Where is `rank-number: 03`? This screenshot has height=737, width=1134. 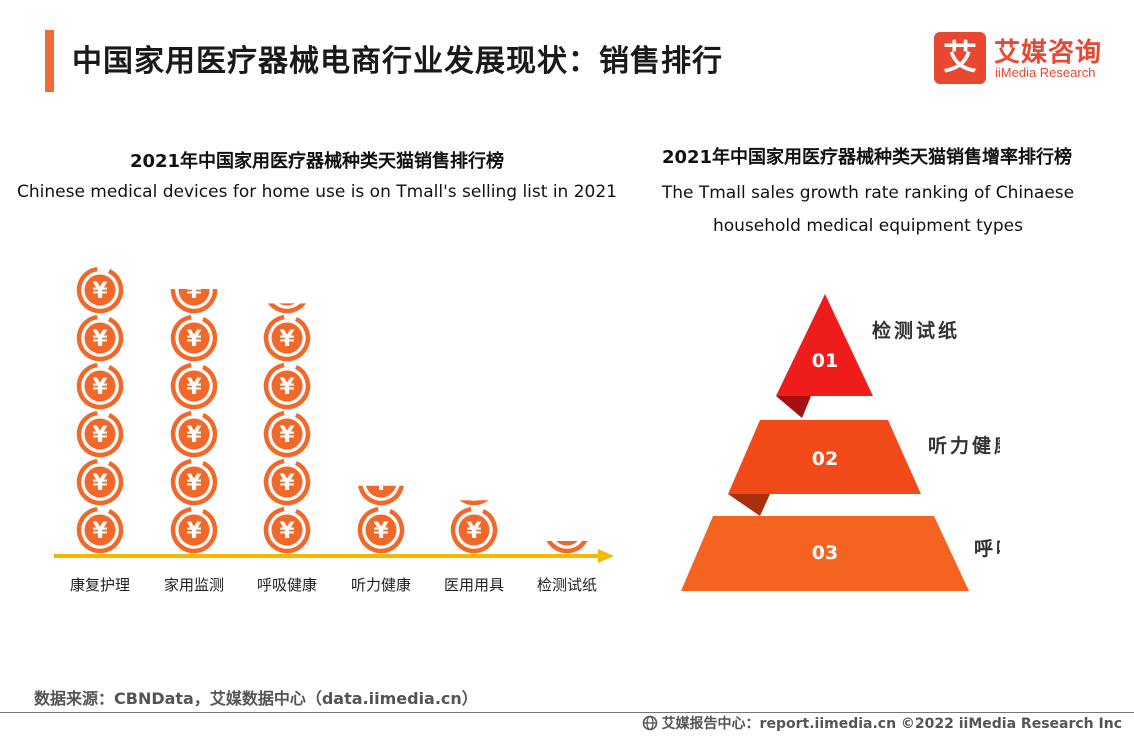
rank-number: 03 is located at coordinates (825, 553).